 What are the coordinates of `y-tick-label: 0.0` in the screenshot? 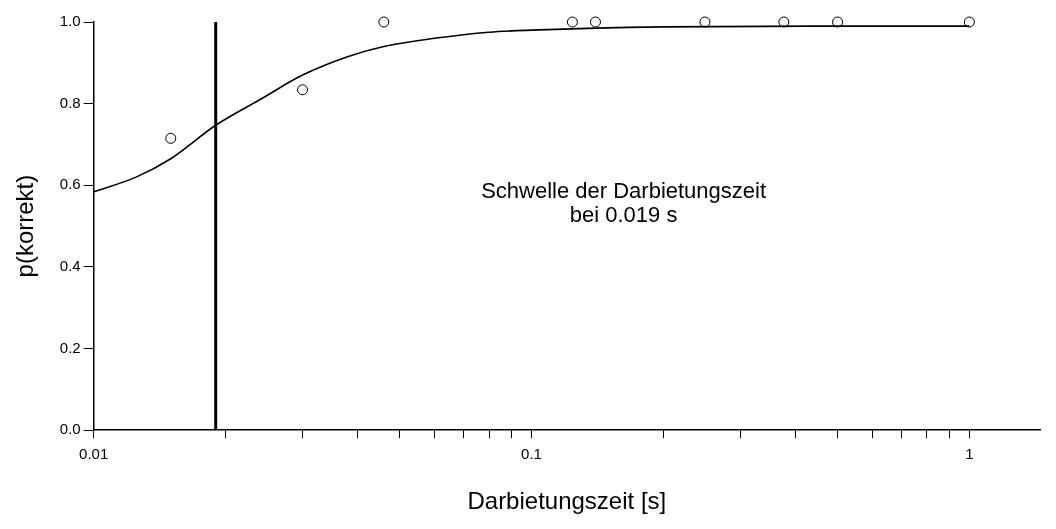 It's located at (70, 429).